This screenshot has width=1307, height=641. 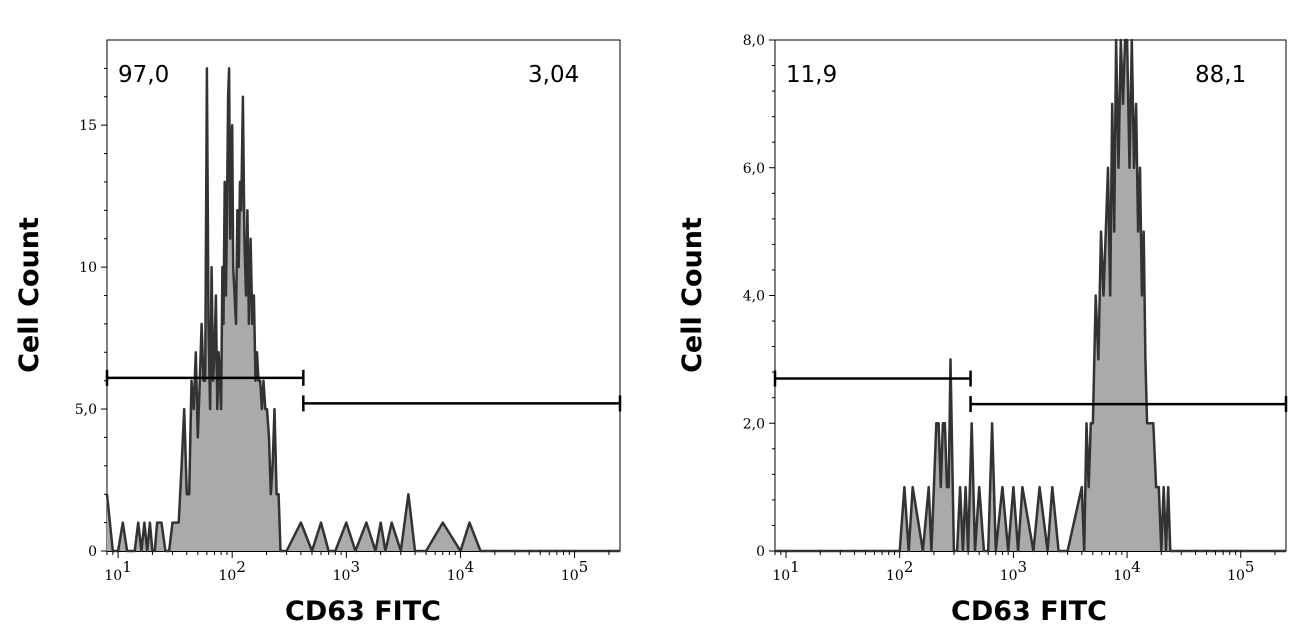 What do you see at coordinates (143, 75) in the screenshot?
I see `gate-percentage-label: 97,0` at bounding box center [143, 75].